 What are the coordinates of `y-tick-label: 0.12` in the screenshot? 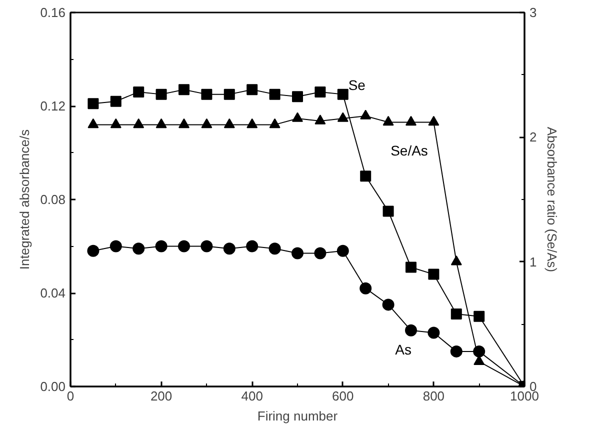 It's located at (53, 106).